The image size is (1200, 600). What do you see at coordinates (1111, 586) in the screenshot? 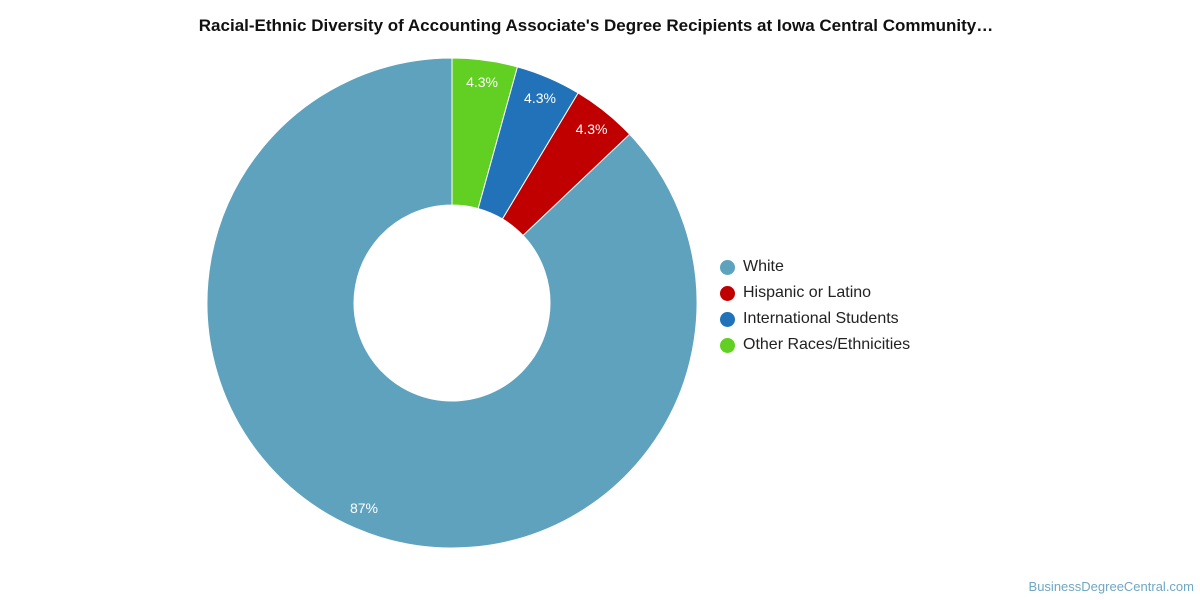
I see `watermark: BusinessDegreeCentral.com` at bounding box center [1111, 586].